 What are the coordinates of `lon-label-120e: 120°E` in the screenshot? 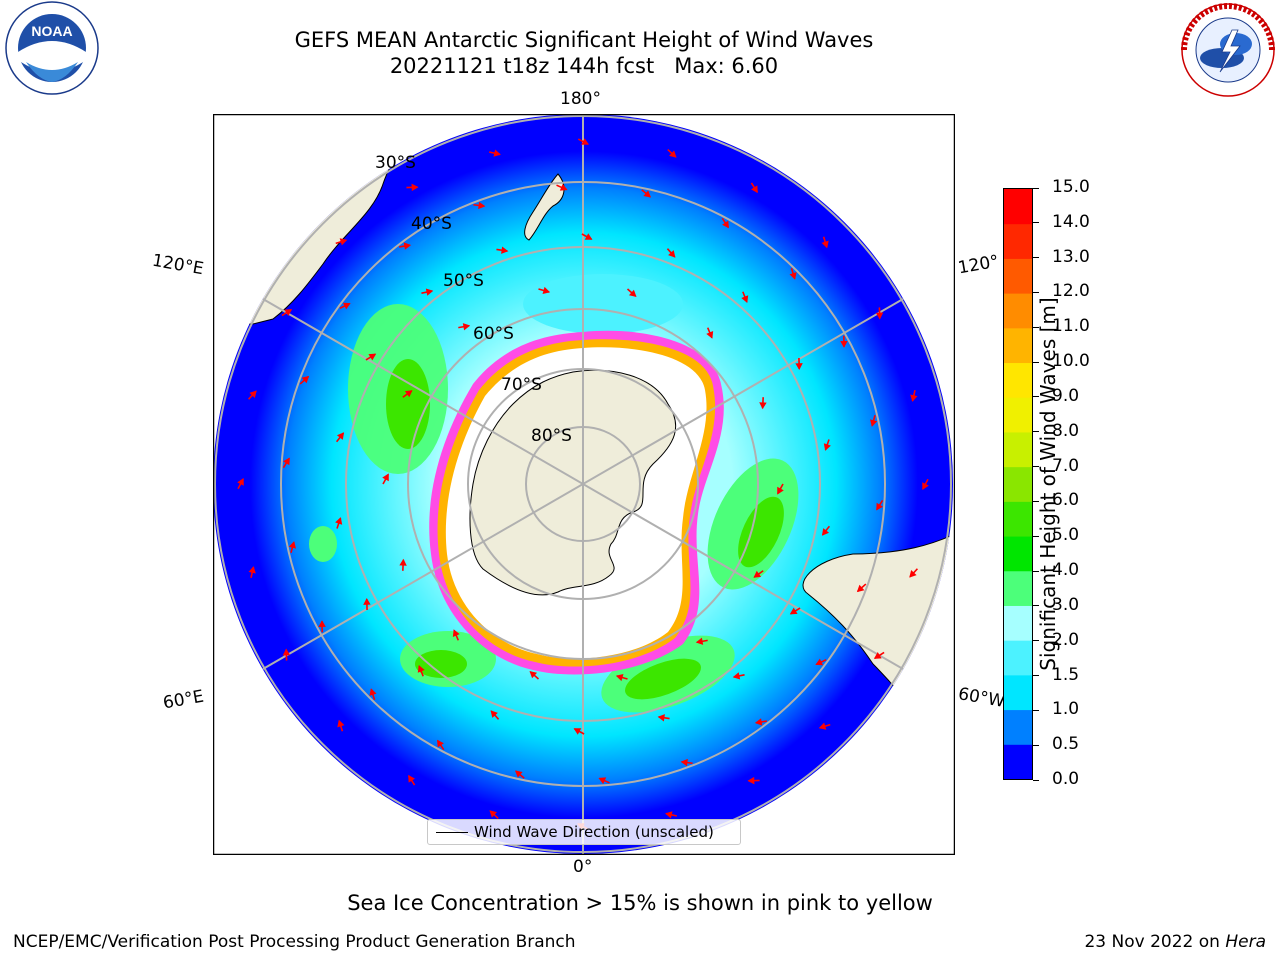 It's located at (178, 265).